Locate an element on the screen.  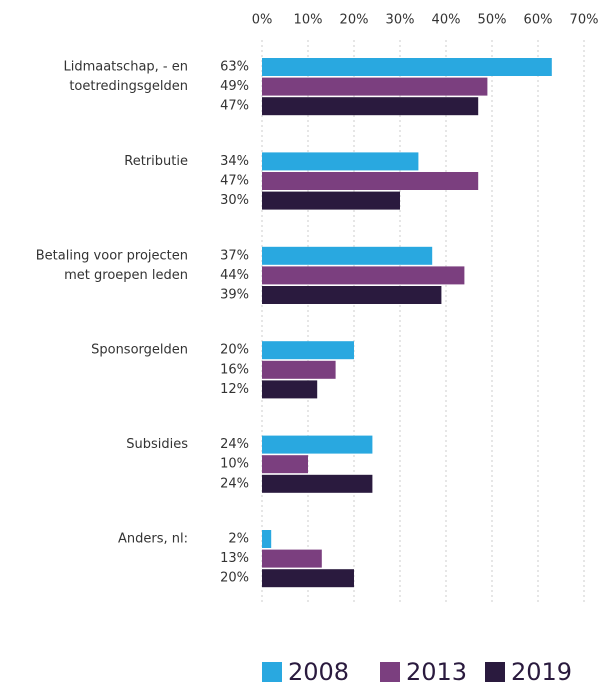
value-label: 12% is located at coordinates (234, 389).